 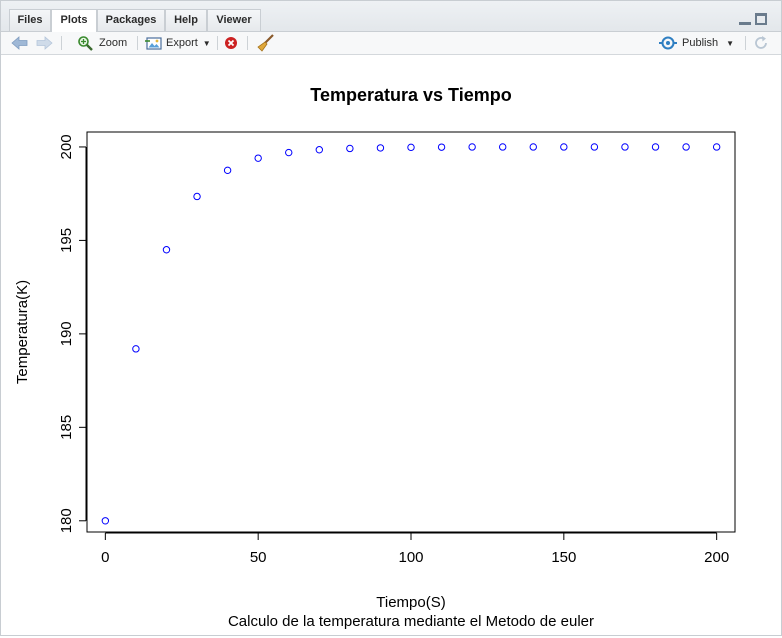 What do you see at coordinates (761, 19) in the screenshot?
I see `maximize-pane-button` at bounding box center [761, 19].